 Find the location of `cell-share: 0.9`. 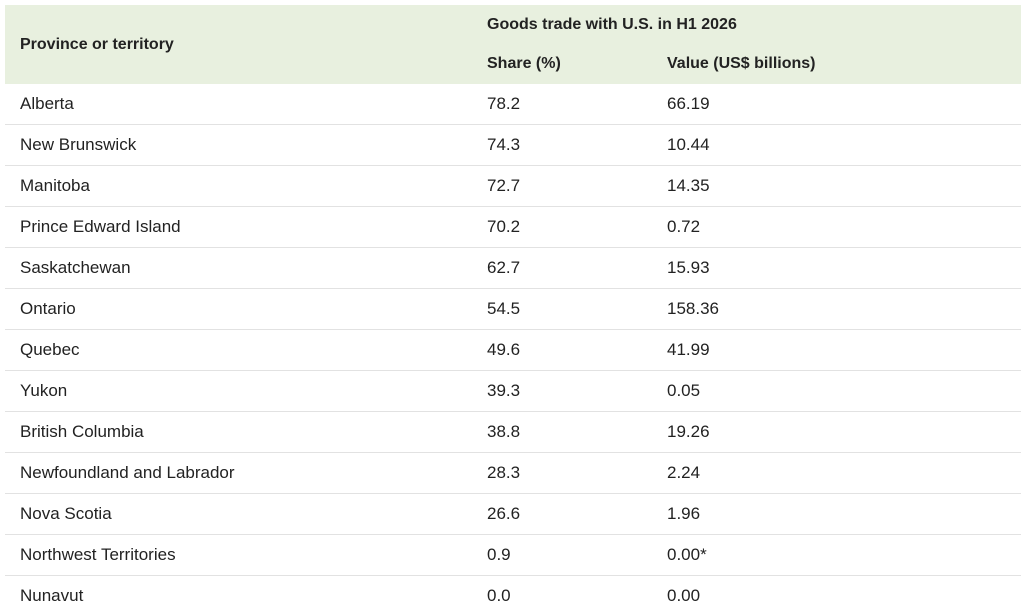

cell-share: 0.9 is located at coordinates (562, 555).